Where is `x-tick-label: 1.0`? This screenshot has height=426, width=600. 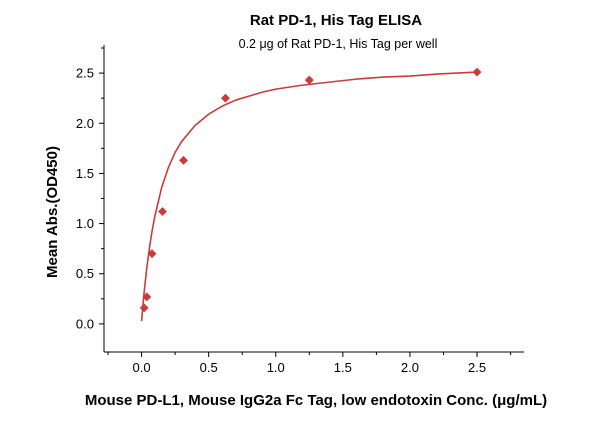 x-tick-label: 1.0 is located at coordinates (276, 367).